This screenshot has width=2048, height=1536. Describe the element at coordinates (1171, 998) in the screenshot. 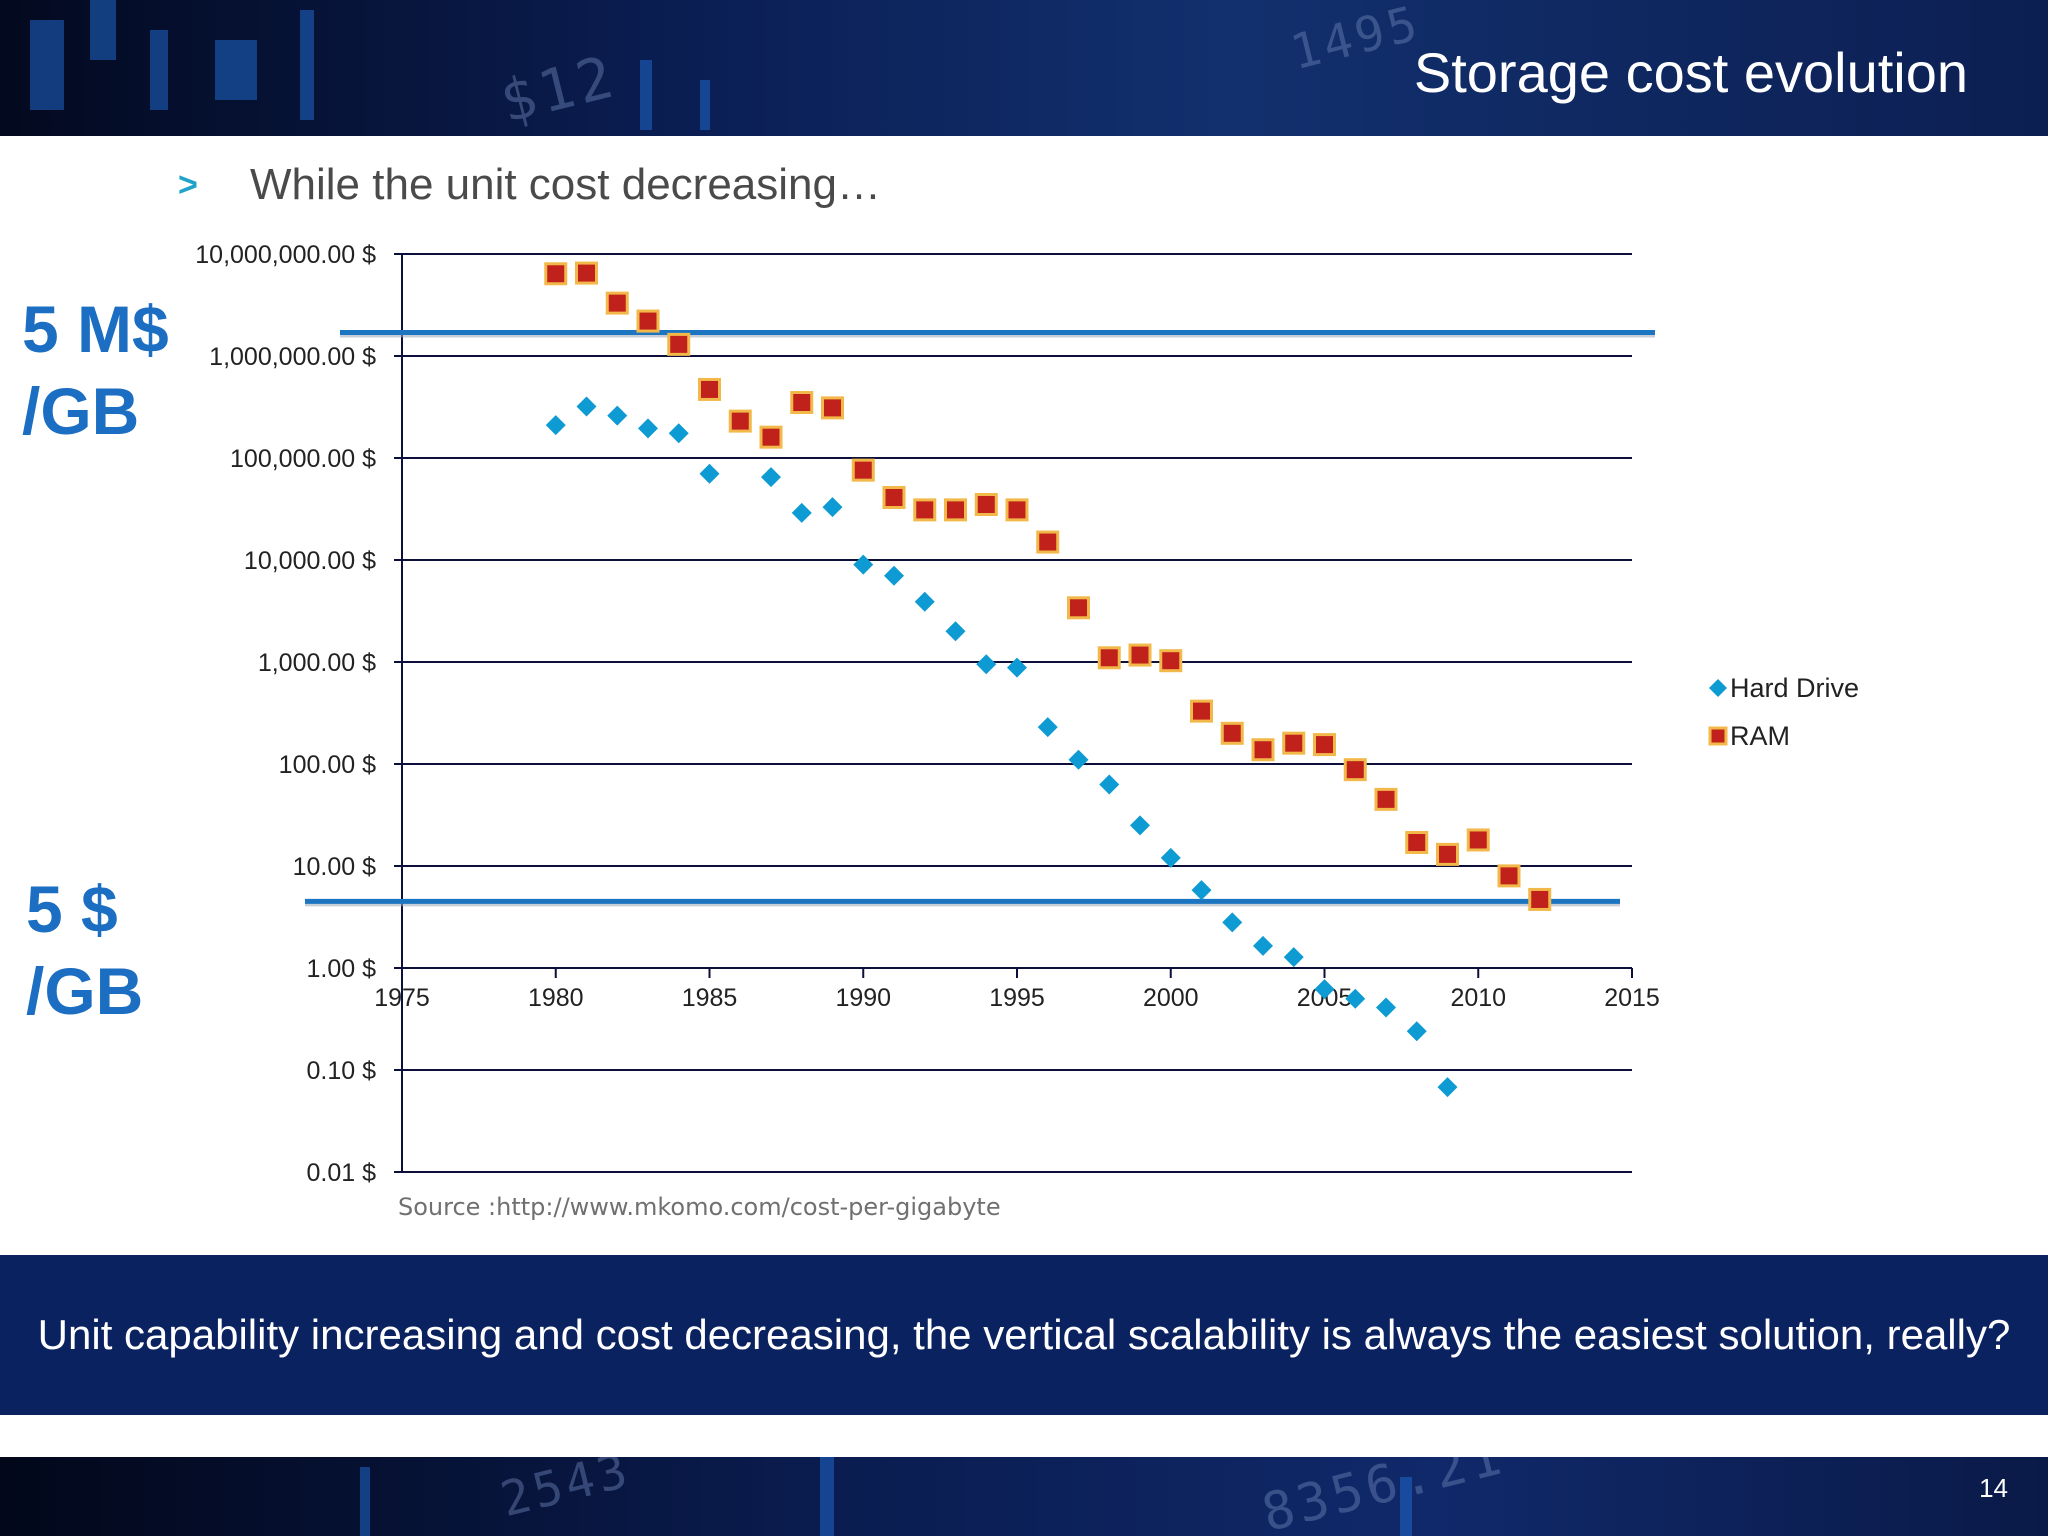

I see `x-tick-label: 2000` at that location.